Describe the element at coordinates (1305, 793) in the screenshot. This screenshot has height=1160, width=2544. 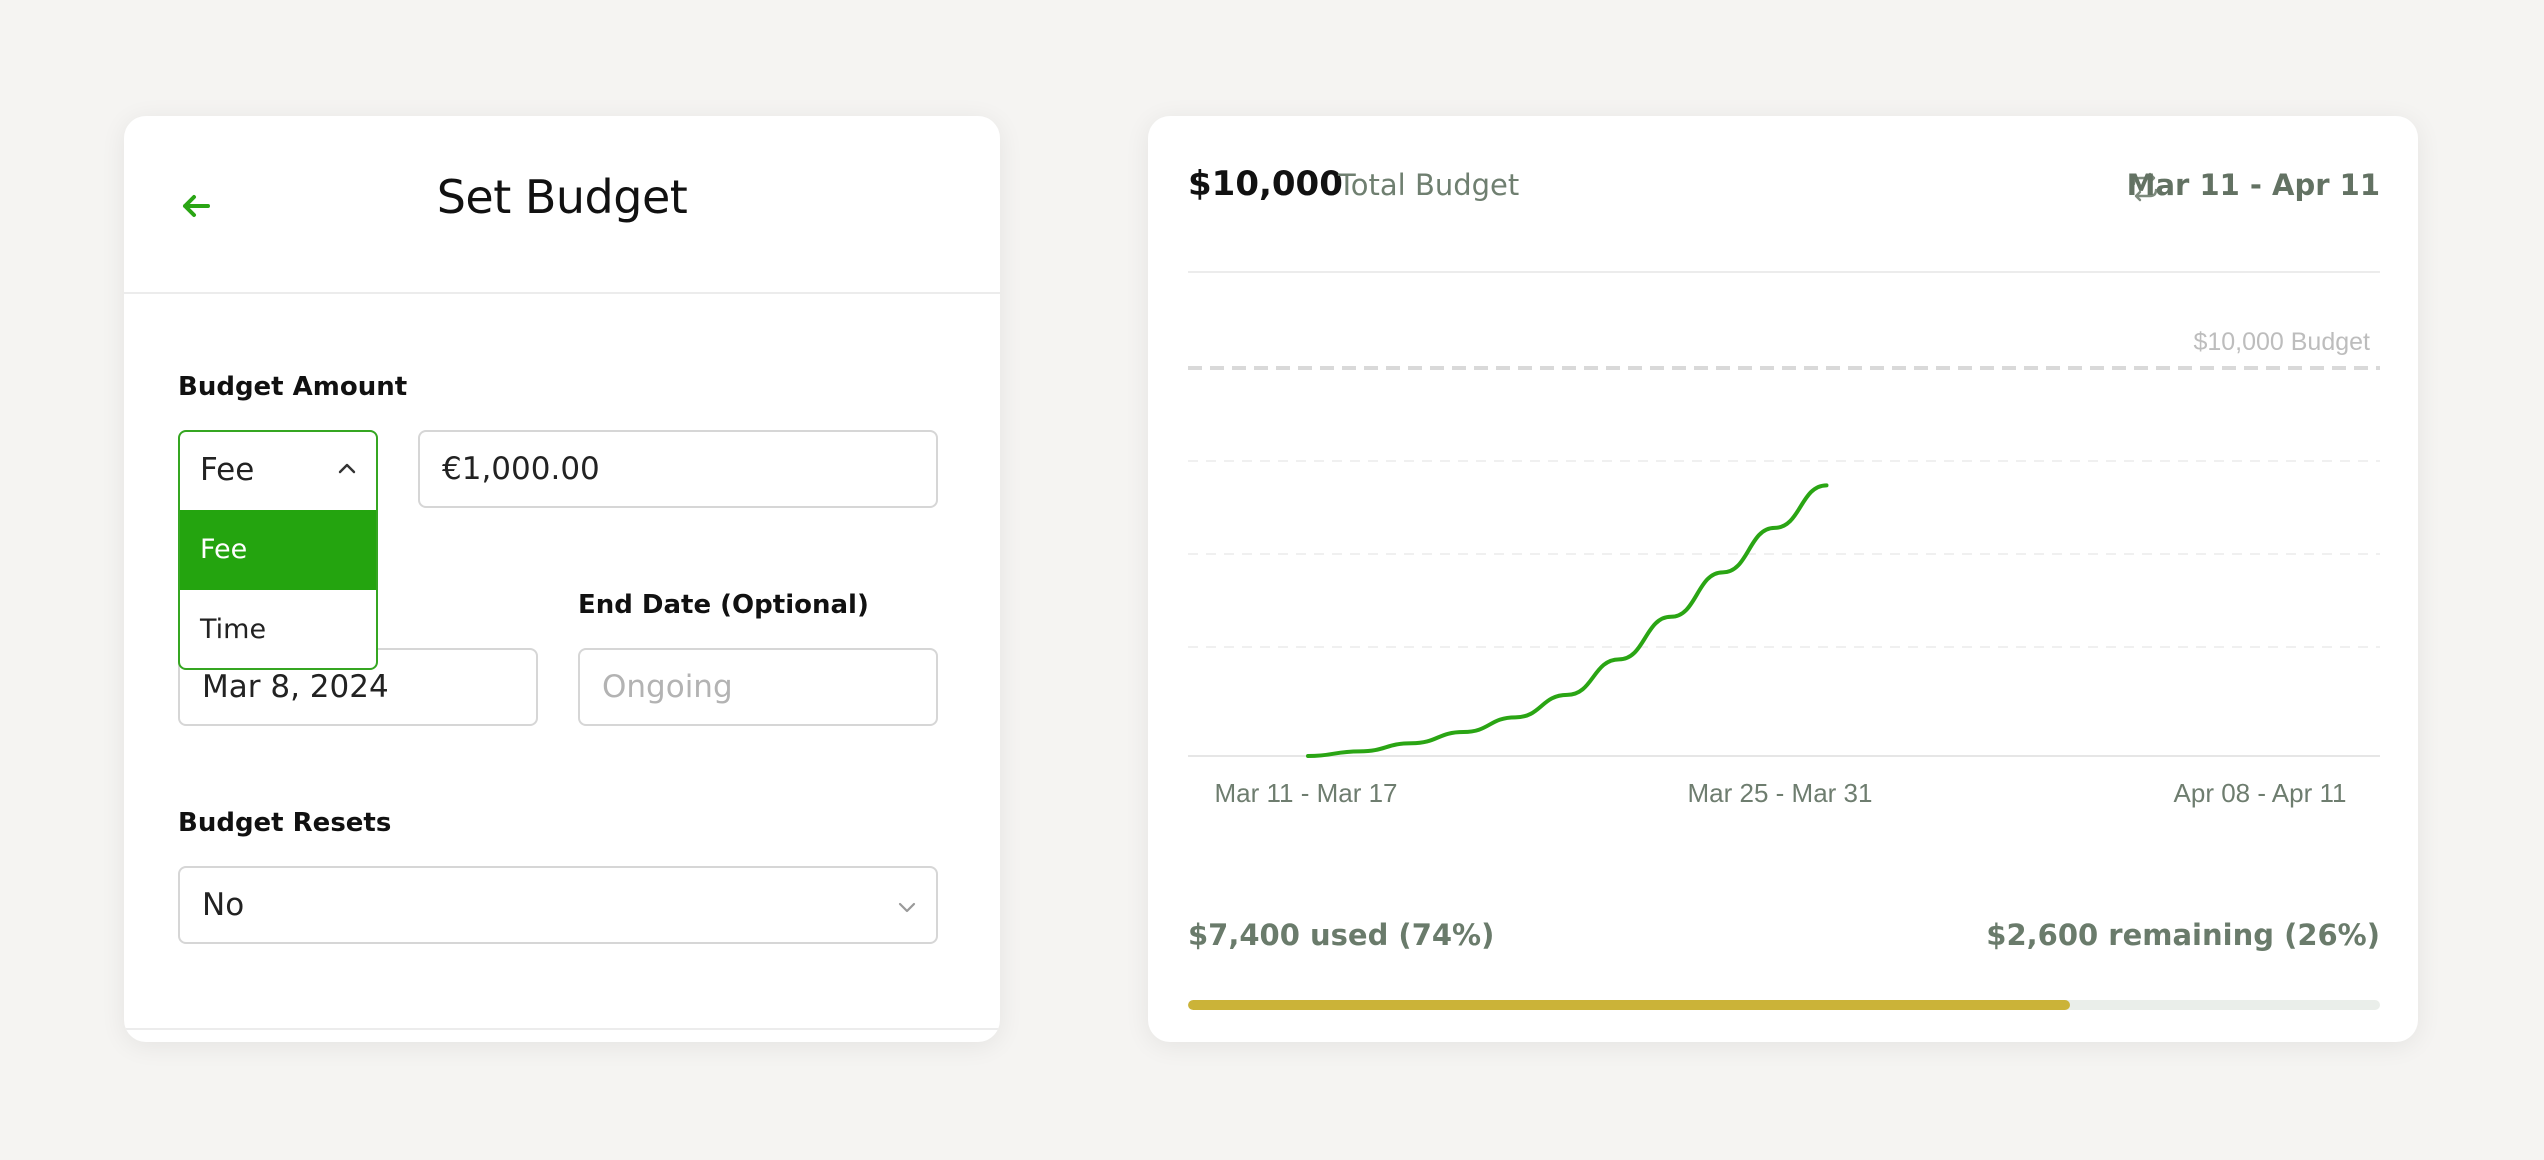
I see `x-tick-label: Mar 11 - Mar 17` at that location.